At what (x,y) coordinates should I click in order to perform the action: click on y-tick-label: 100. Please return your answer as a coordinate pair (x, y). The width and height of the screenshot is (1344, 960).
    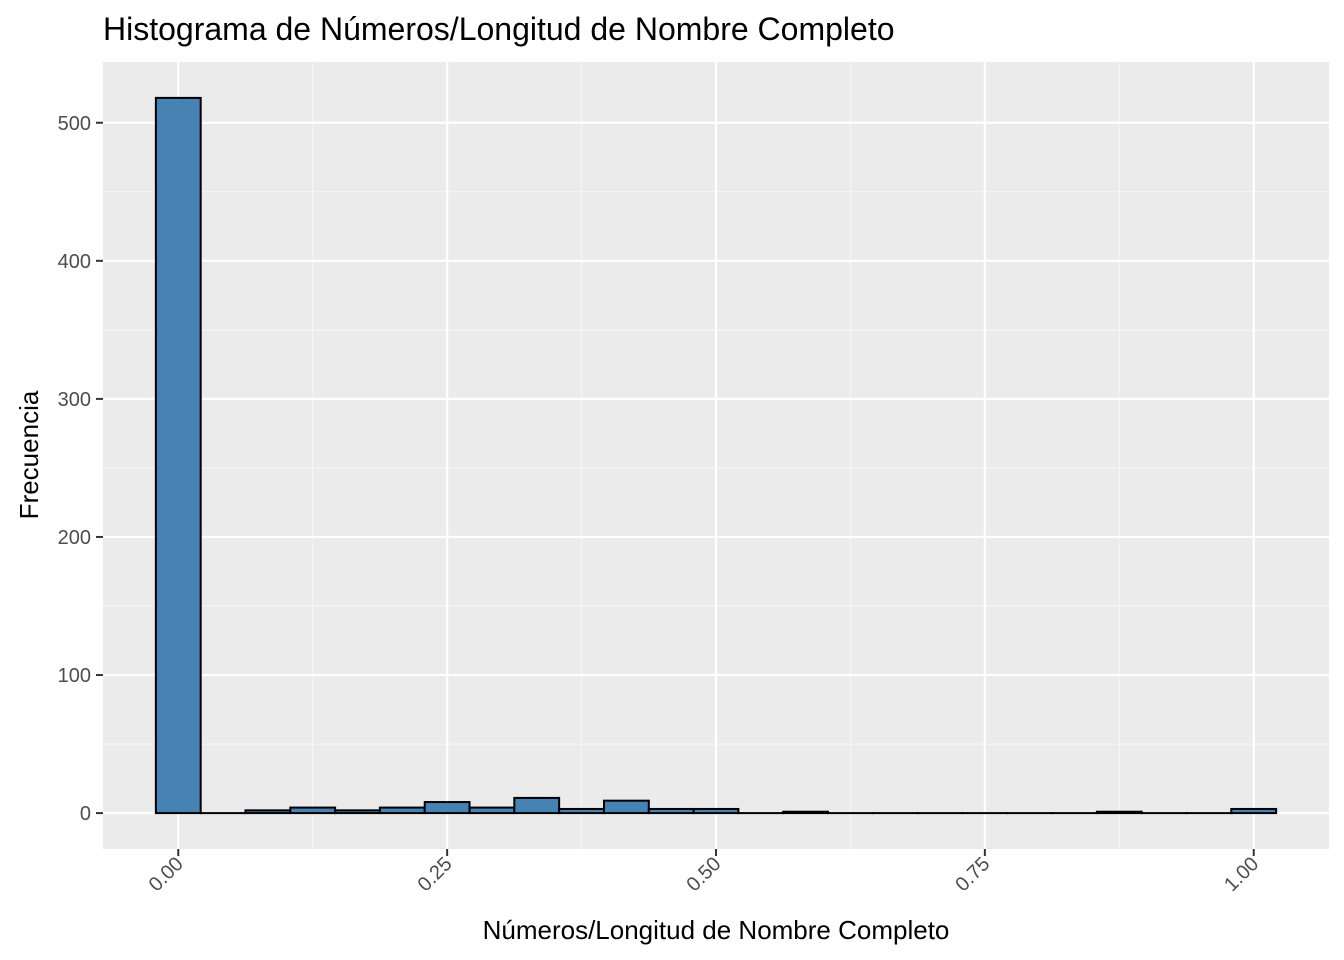
    Looking at the image, I should click on (74, 676).